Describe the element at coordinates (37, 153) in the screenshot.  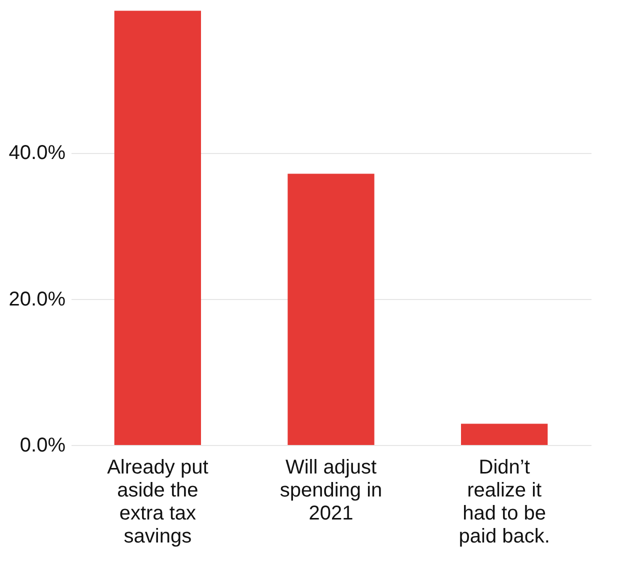
I see `y-tick-label: 40.0%` at that location.